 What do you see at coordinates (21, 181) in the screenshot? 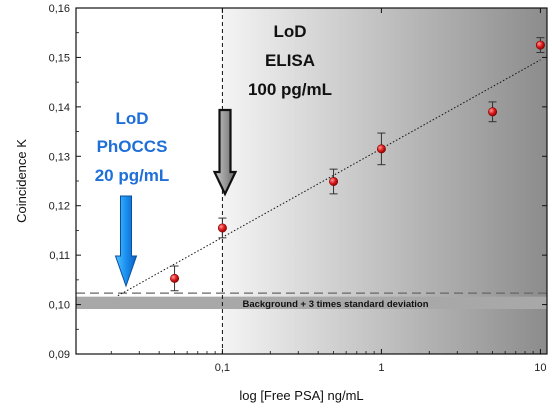
I see `y-axis-title: Coincidence K` at bounding box center [21, 181].